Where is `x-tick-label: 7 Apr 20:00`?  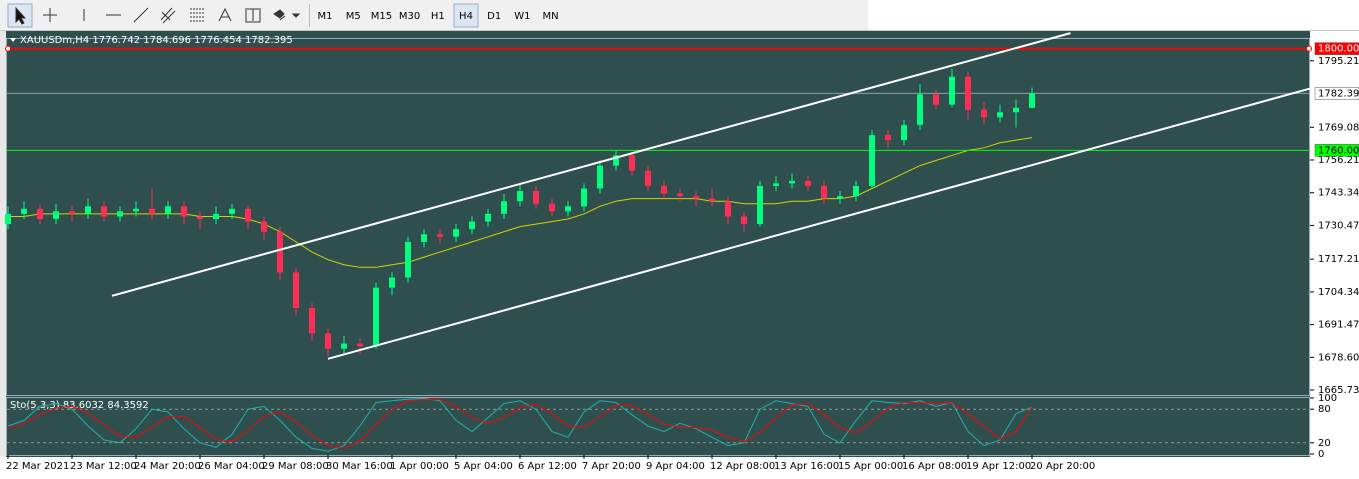
x-tick-label: 7 Apr 20:00 is located at coordinates (611, 466).